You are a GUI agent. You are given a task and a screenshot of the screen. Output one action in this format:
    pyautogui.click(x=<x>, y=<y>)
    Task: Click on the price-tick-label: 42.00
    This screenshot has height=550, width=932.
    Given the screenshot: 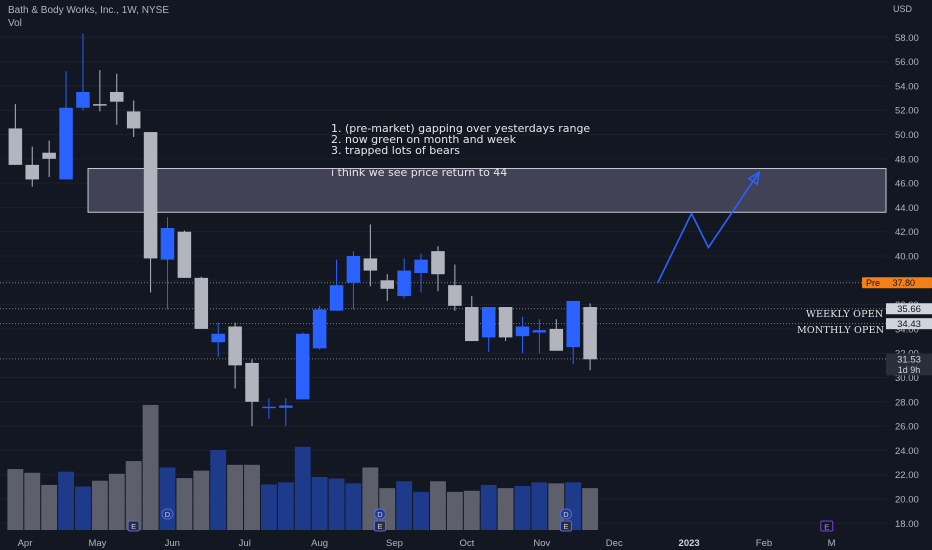 What is the action you would take?
    pyautogui.click(x=907, y=232)
    